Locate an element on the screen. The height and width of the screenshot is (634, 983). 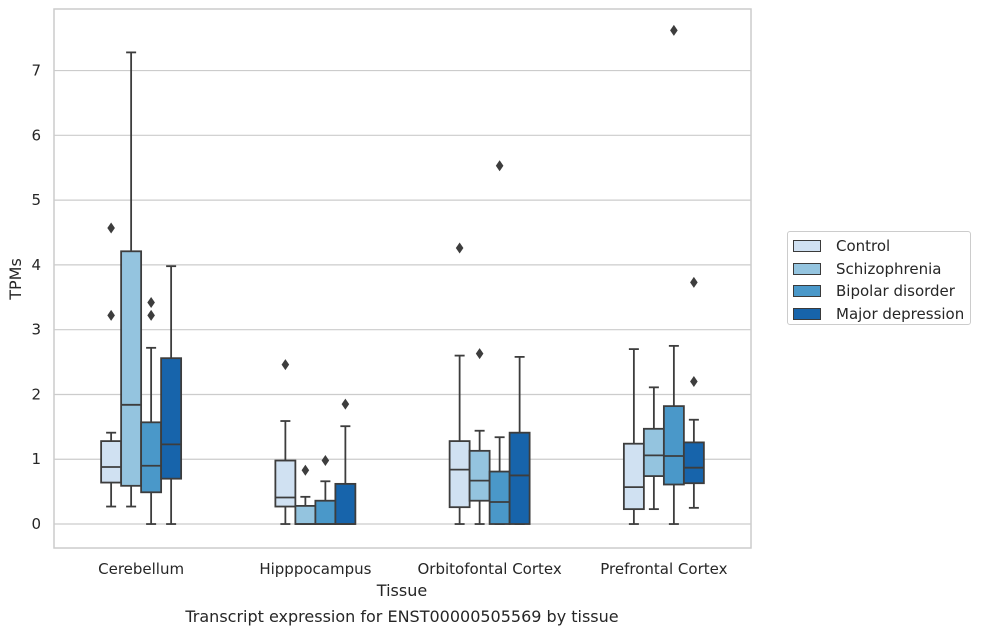
x-tick-label: Cerebellum is located at coordinates (141, 569).